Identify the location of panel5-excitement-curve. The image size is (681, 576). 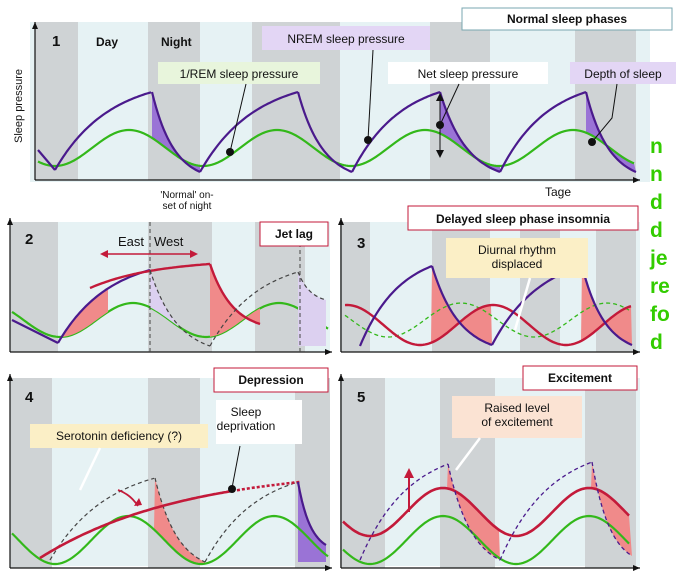
(486, 512).